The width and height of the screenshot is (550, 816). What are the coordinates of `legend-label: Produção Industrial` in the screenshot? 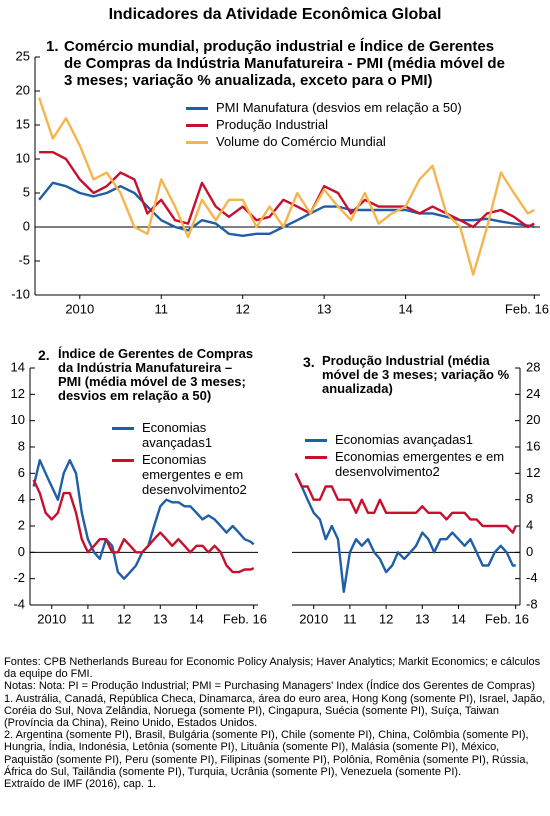 It's located at (272, 124).